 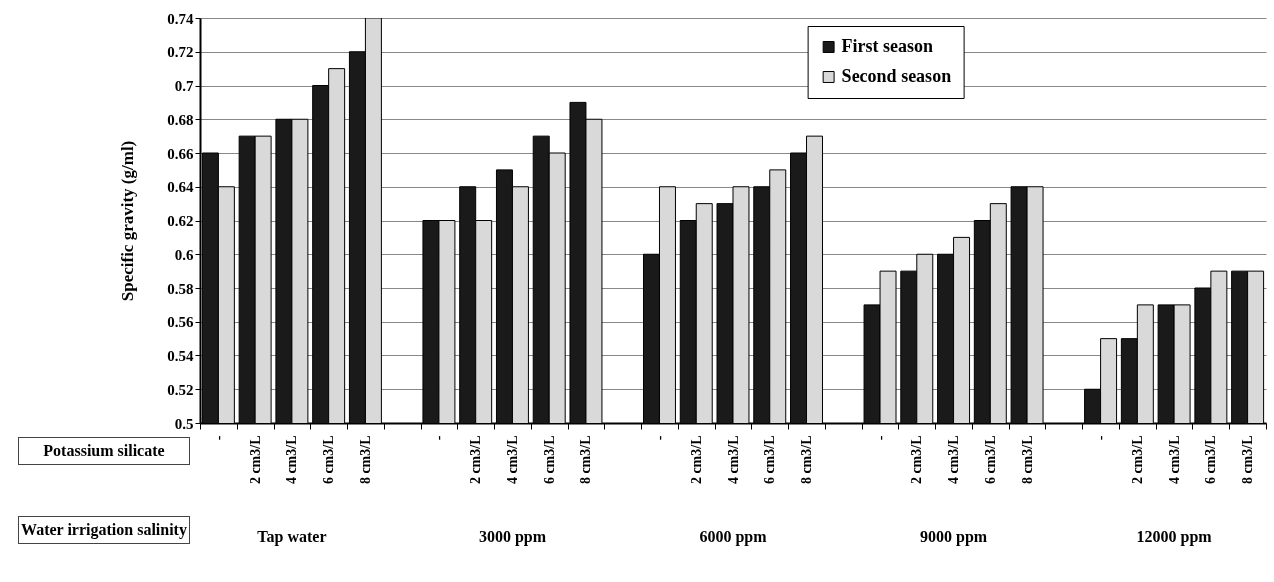 I want to click on y-tick-label: 0.6, so click(x=184, y=254).